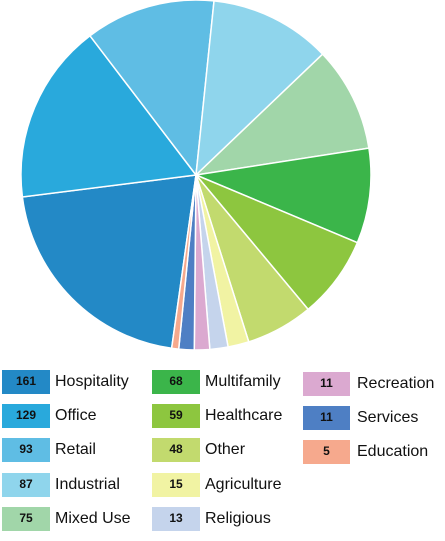 The height and width of the screenshot is (541, 445). What do you see at coordinates (392, 451) in the screenshot?
I see `legend-label: Education` at bounding box center [392, 451].